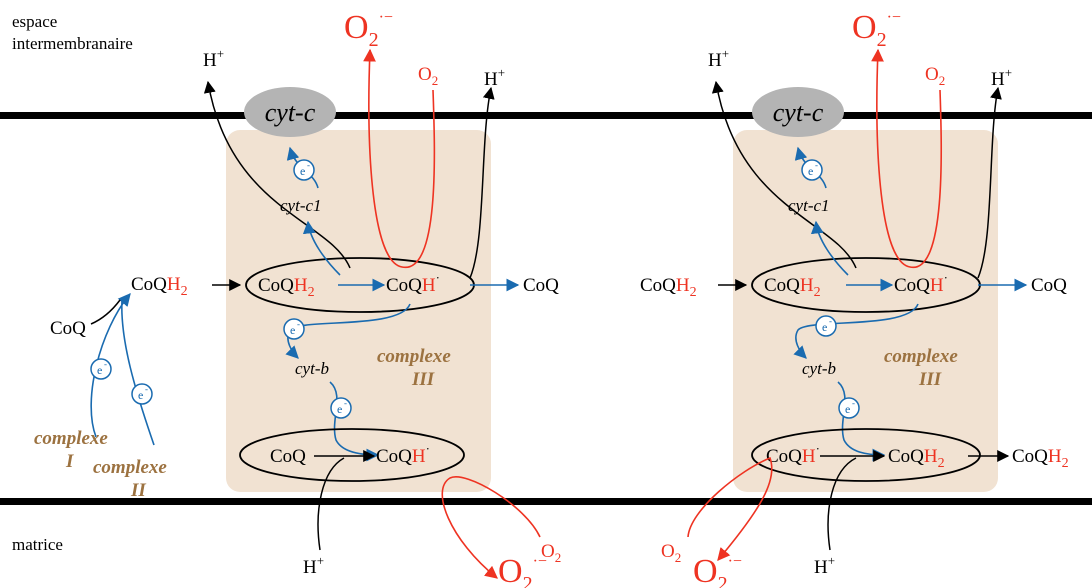  Describe the element at coordinates (921, 356) in the screenshot. I see `complexe-III-label-right: complexe` at that location.